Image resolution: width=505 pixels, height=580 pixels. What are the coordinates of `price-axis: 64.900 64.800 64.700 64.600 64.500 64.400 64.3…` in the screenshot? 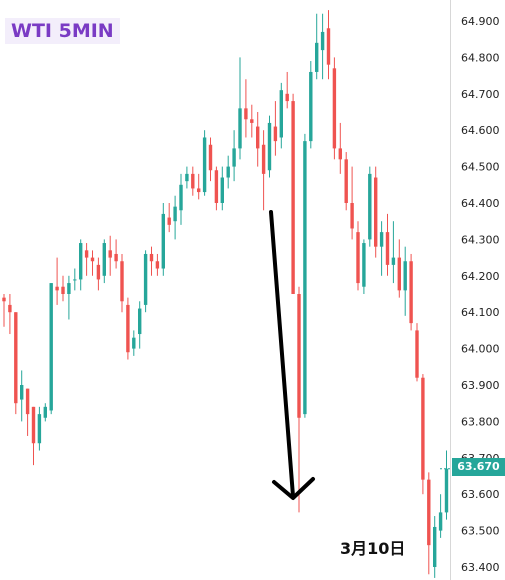 It's located at (480, 294).